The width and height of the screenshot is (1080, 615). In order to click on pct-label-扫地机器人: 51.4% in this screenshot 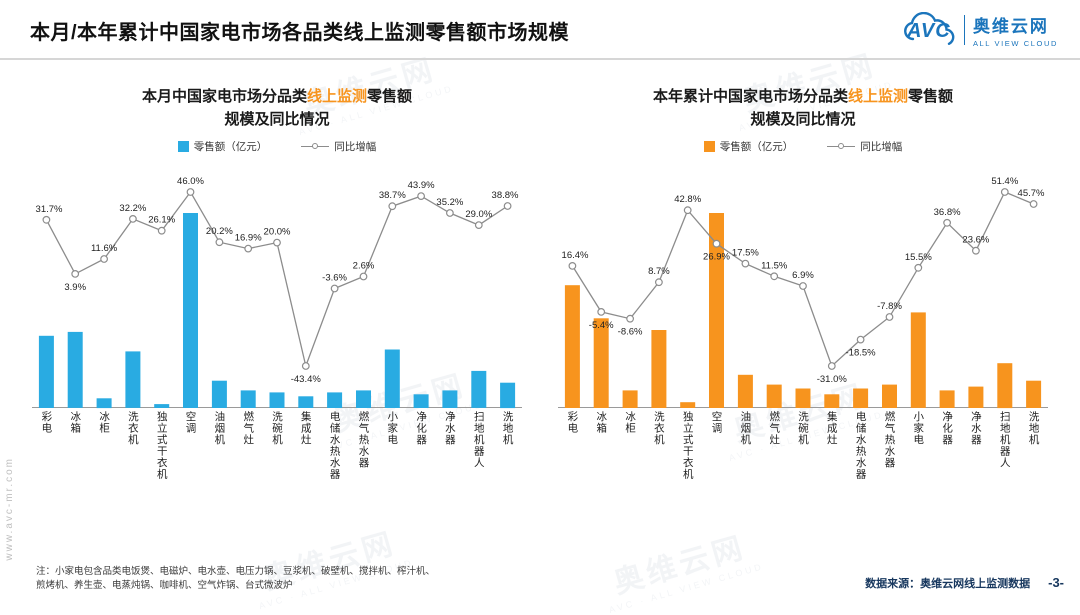, I will do `click(1004, 181)`.